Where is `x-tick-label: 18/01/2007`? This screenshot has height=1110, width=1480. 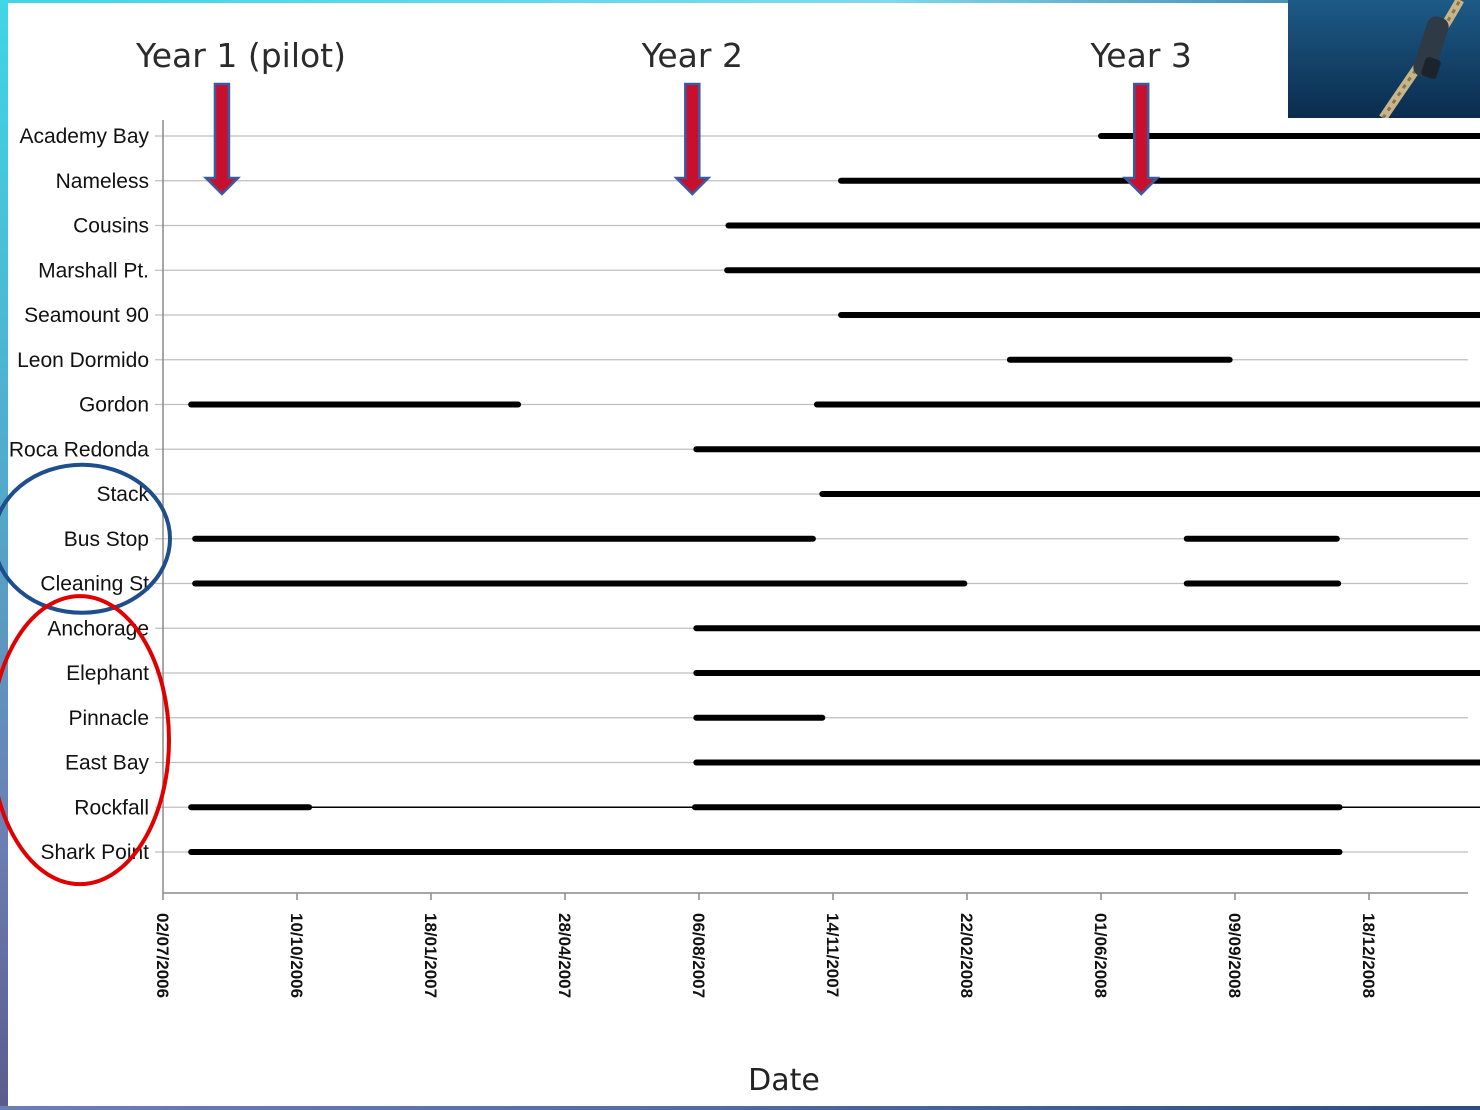
x-tick-label: 18/01/2007 is located at coordinates (430, 955).